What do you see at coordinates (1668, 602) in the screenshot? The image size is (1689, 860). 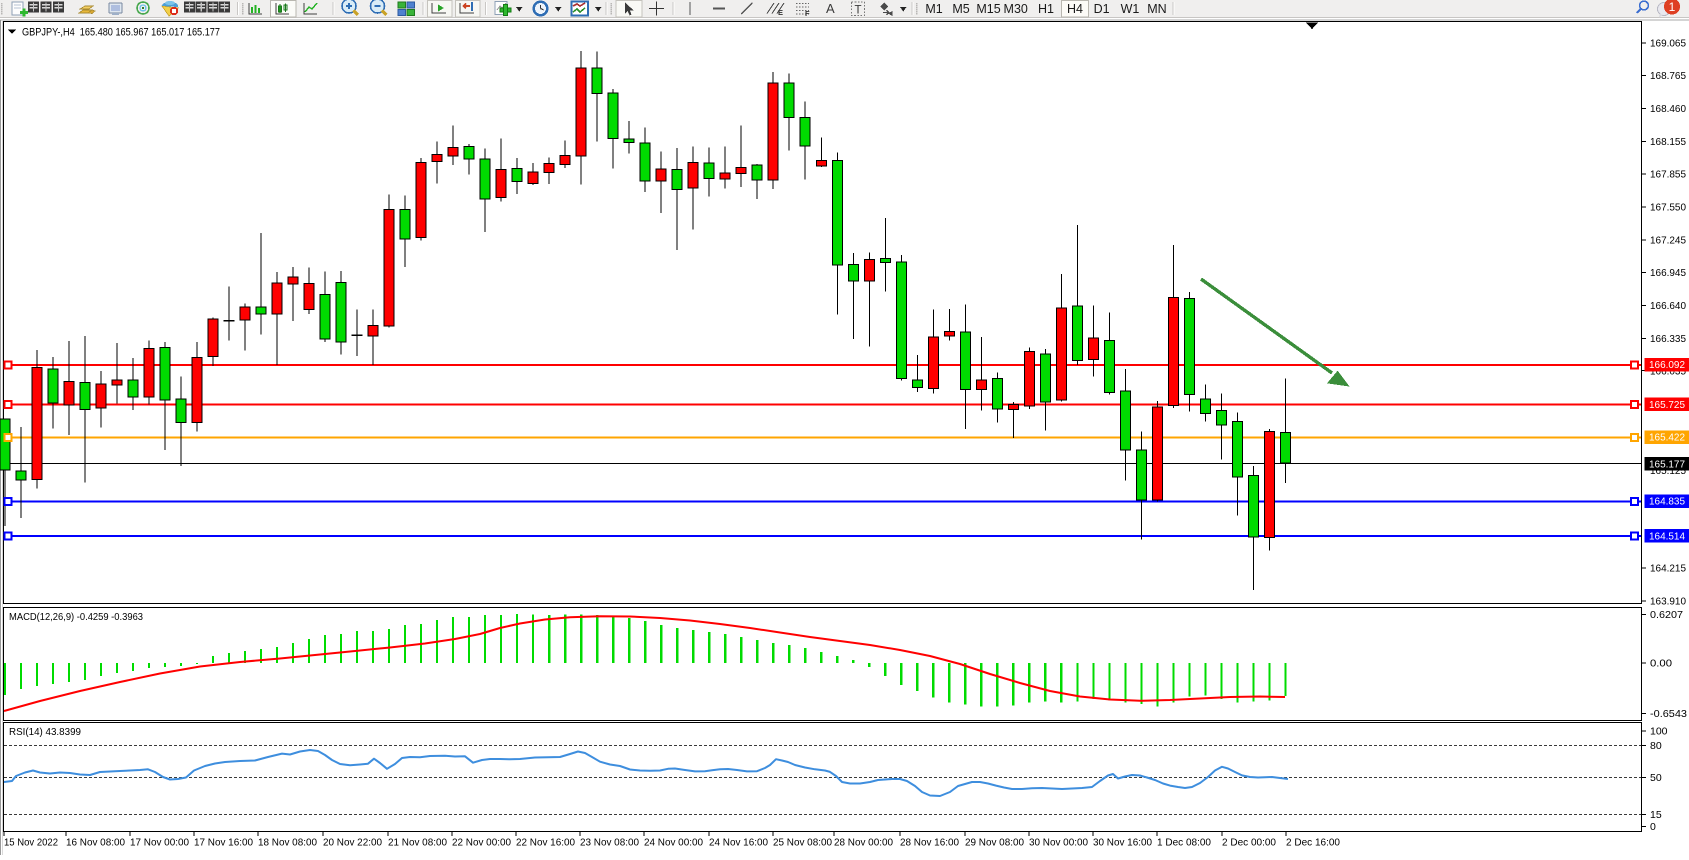 I see `svg-text: 163.910` at bounding box center [1668, 602].